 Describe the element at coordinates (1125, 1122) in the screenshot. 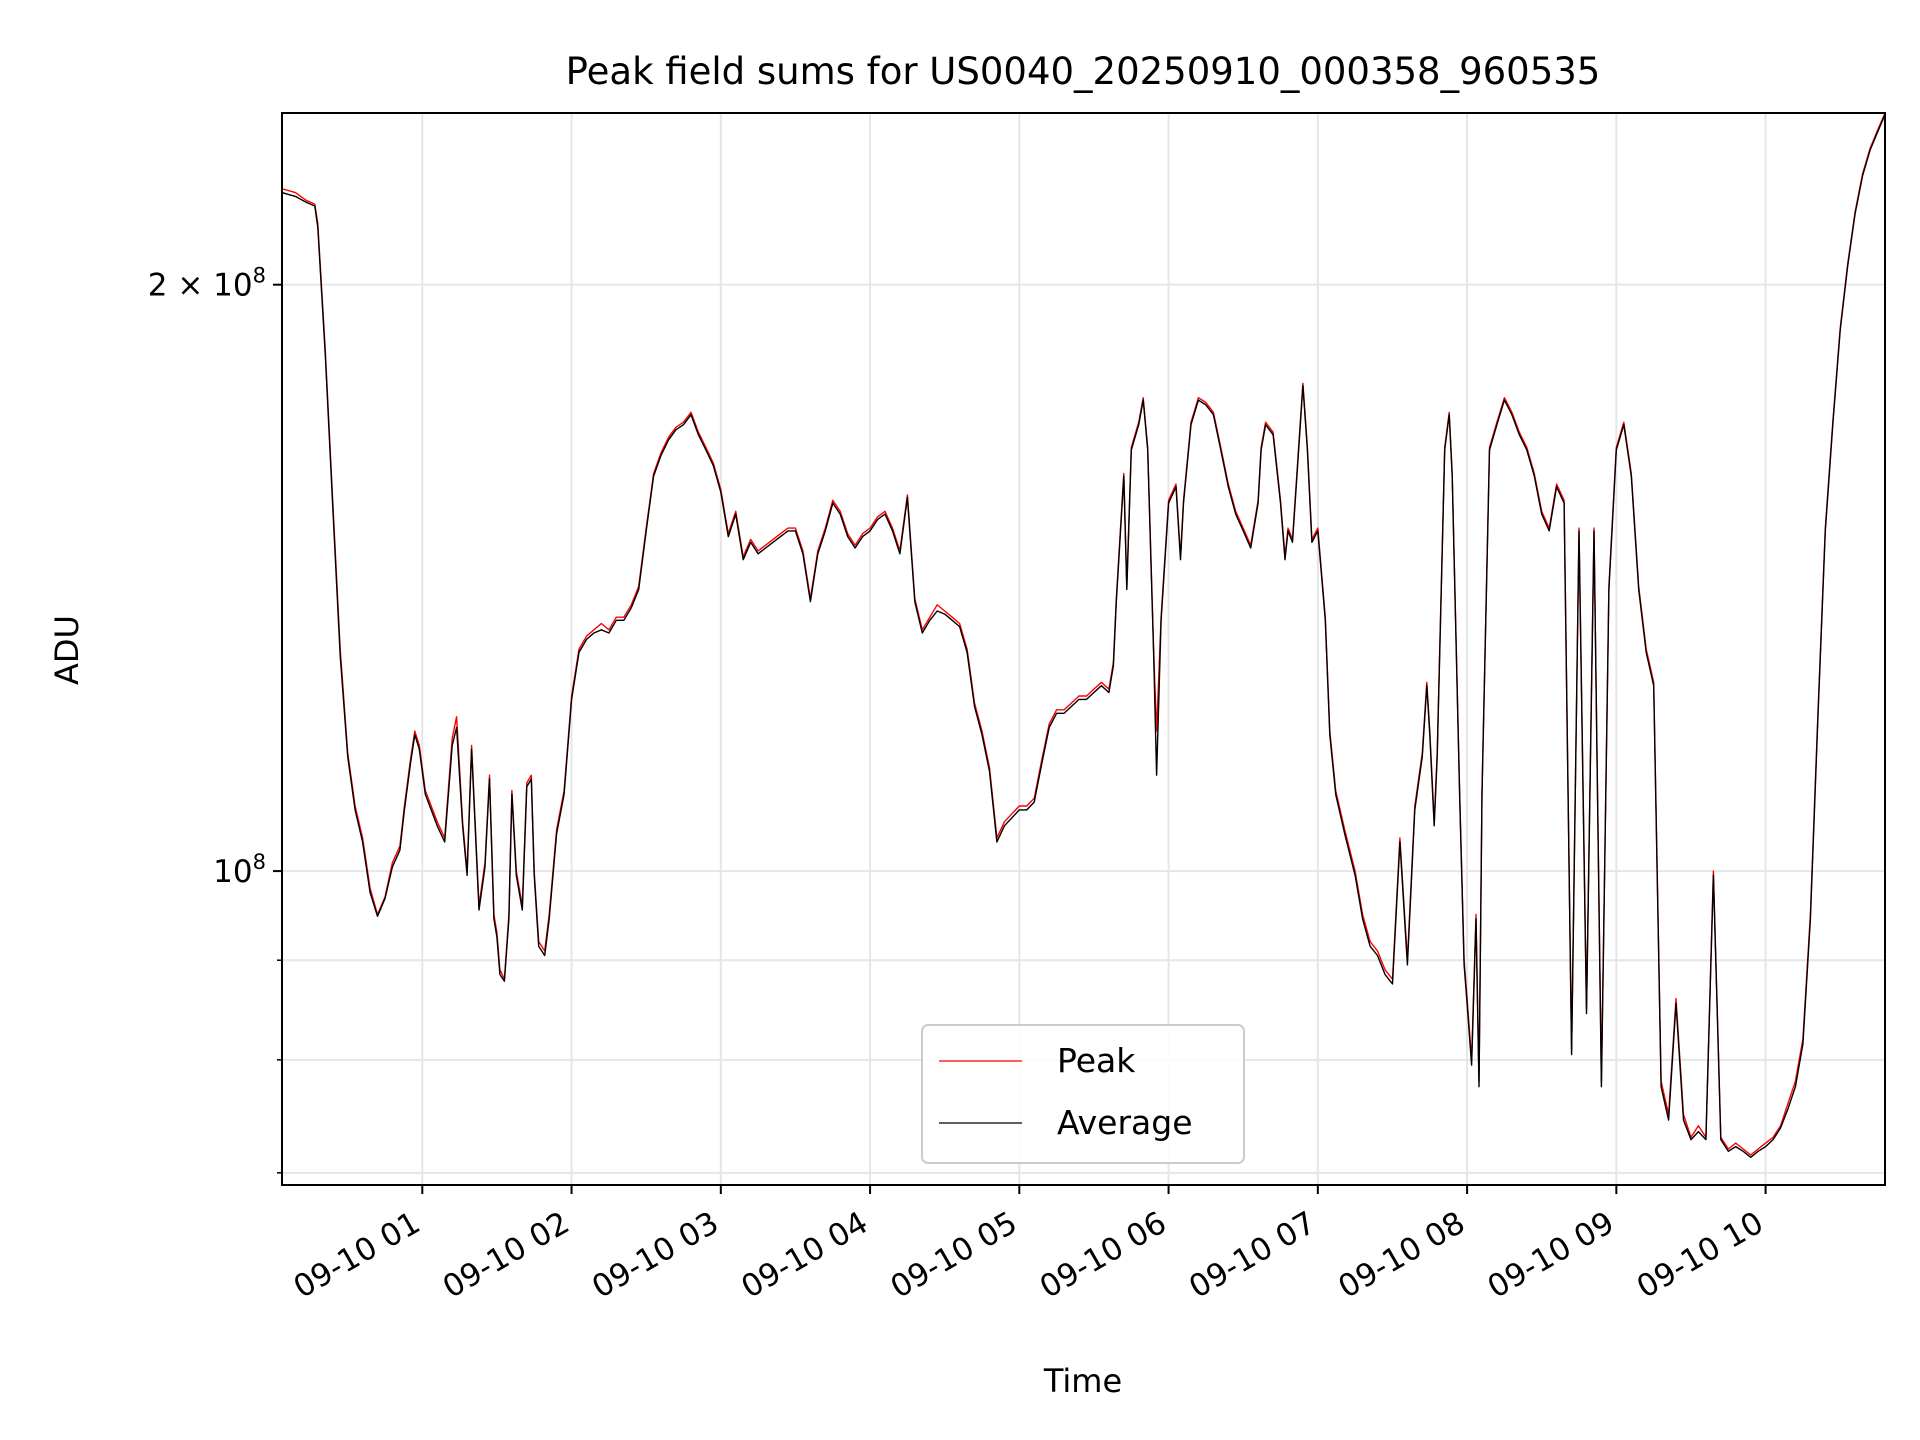

I see `legend-label-average: Average` at that location.